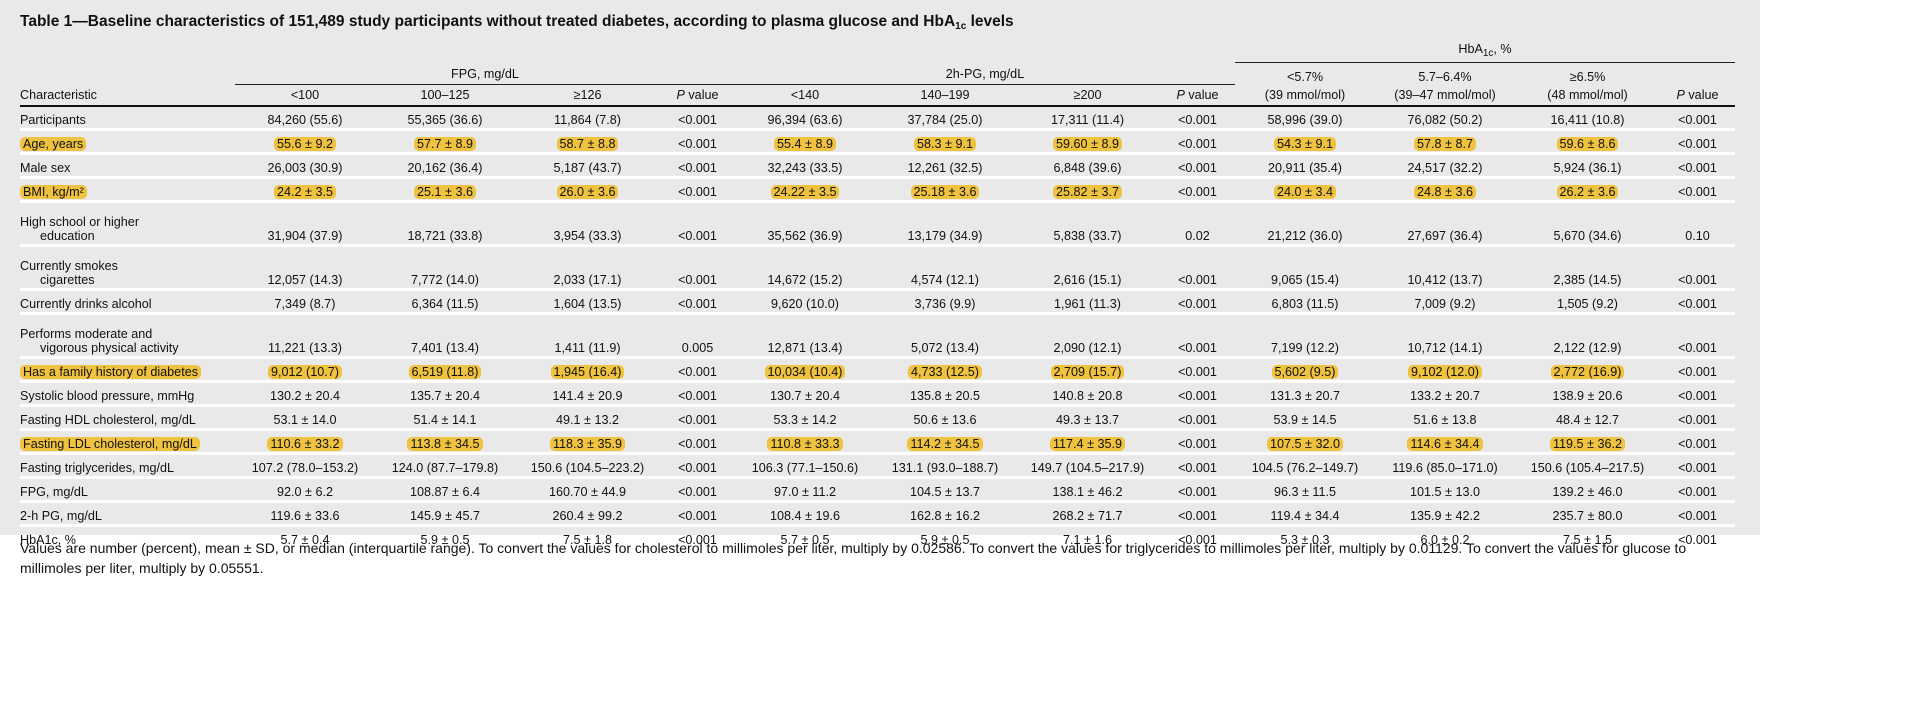 The width and height of the screenshot is (1920, 718). I want to click on cell-text: 108.87 ± 6.4, so click(445, 492).